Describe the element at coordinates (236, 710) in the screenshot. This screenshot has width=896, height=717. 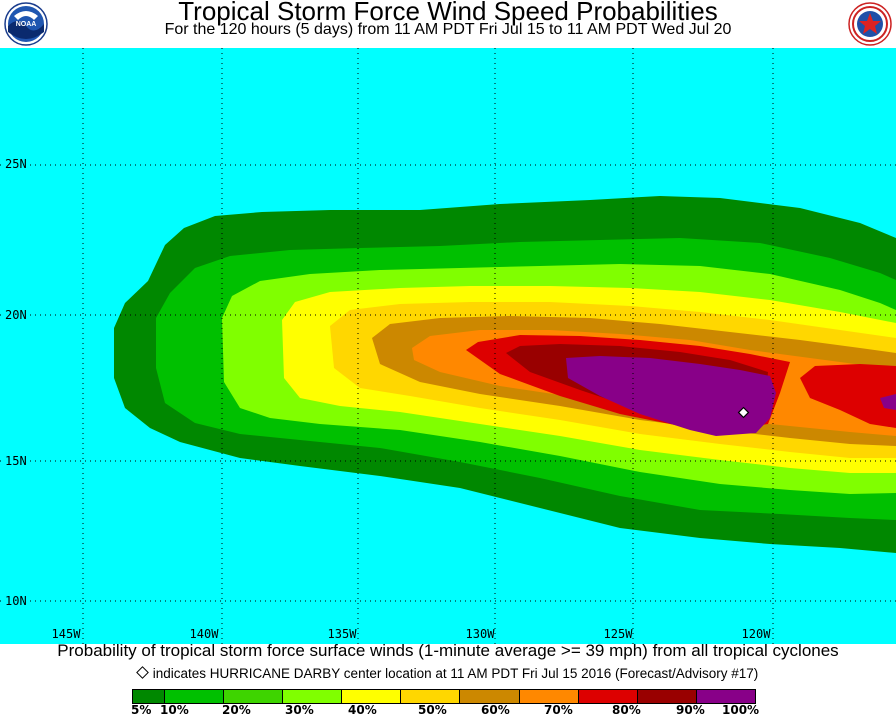
I see `legend-label-20: 20%` at that location.